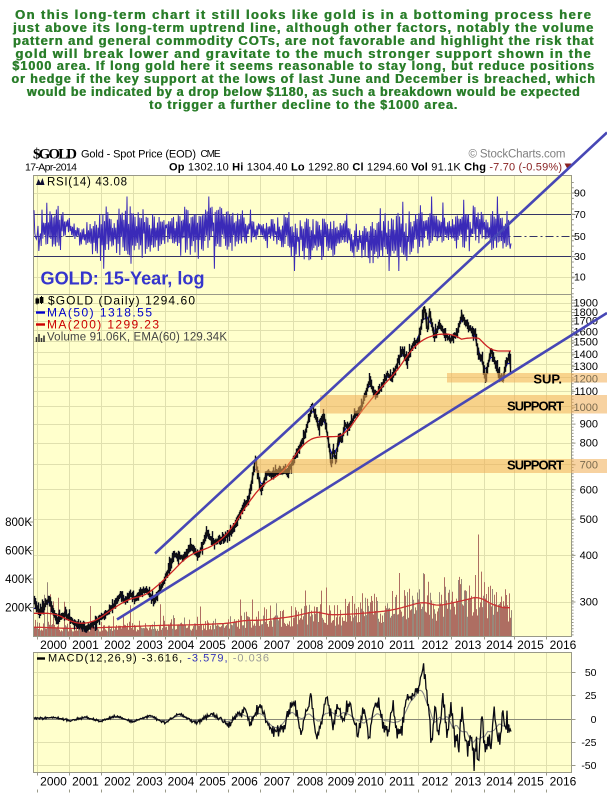 The height and width of the screenshot is (795, 607). What do you see at coordinates (580, 194) in the screenshot?
I see `svg-text: 90` at bounding box center [580, 194].